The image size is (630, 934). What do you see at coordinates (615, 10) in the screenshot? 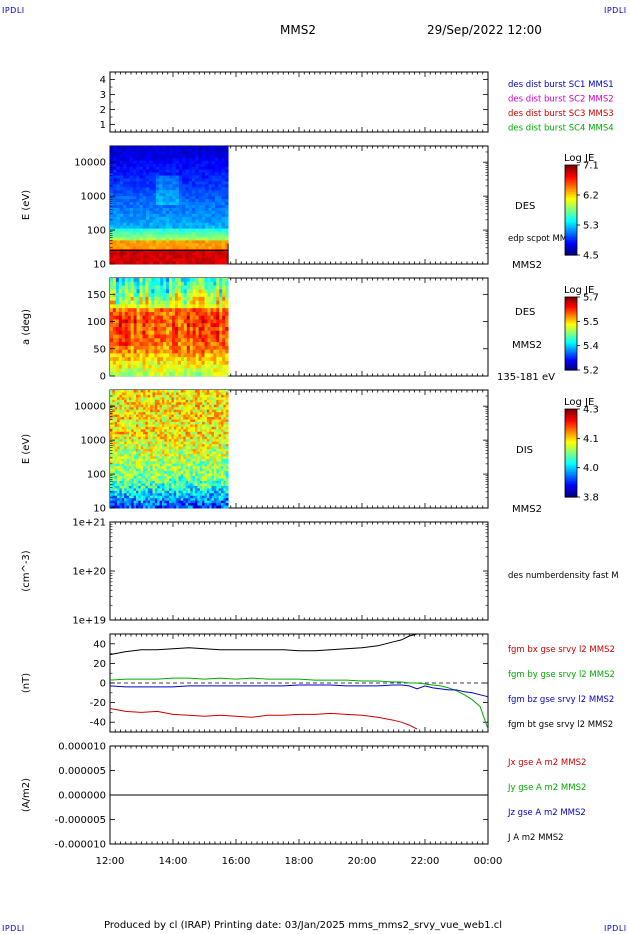
I see `corner-label-top-right: IPDLI` at bounding box center [615, 10].